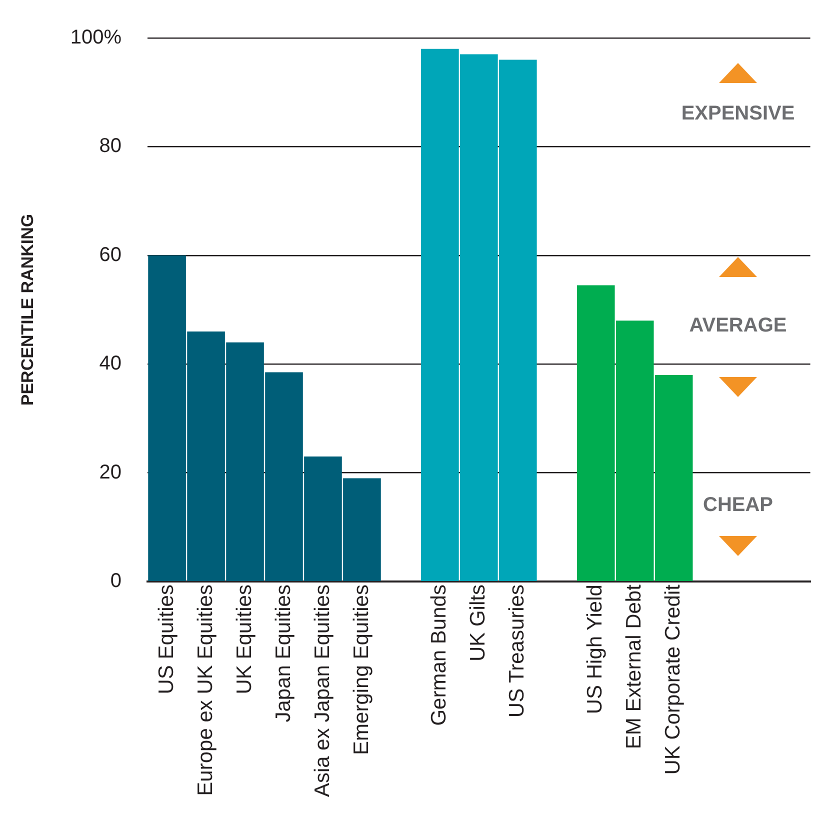 Image resolution: width=819 pixels, height=840 pixels. What do you see at coordinates (110, 363) in the screenshot?
I see `y-tick-label: 40` at bounding box center [110, 363].